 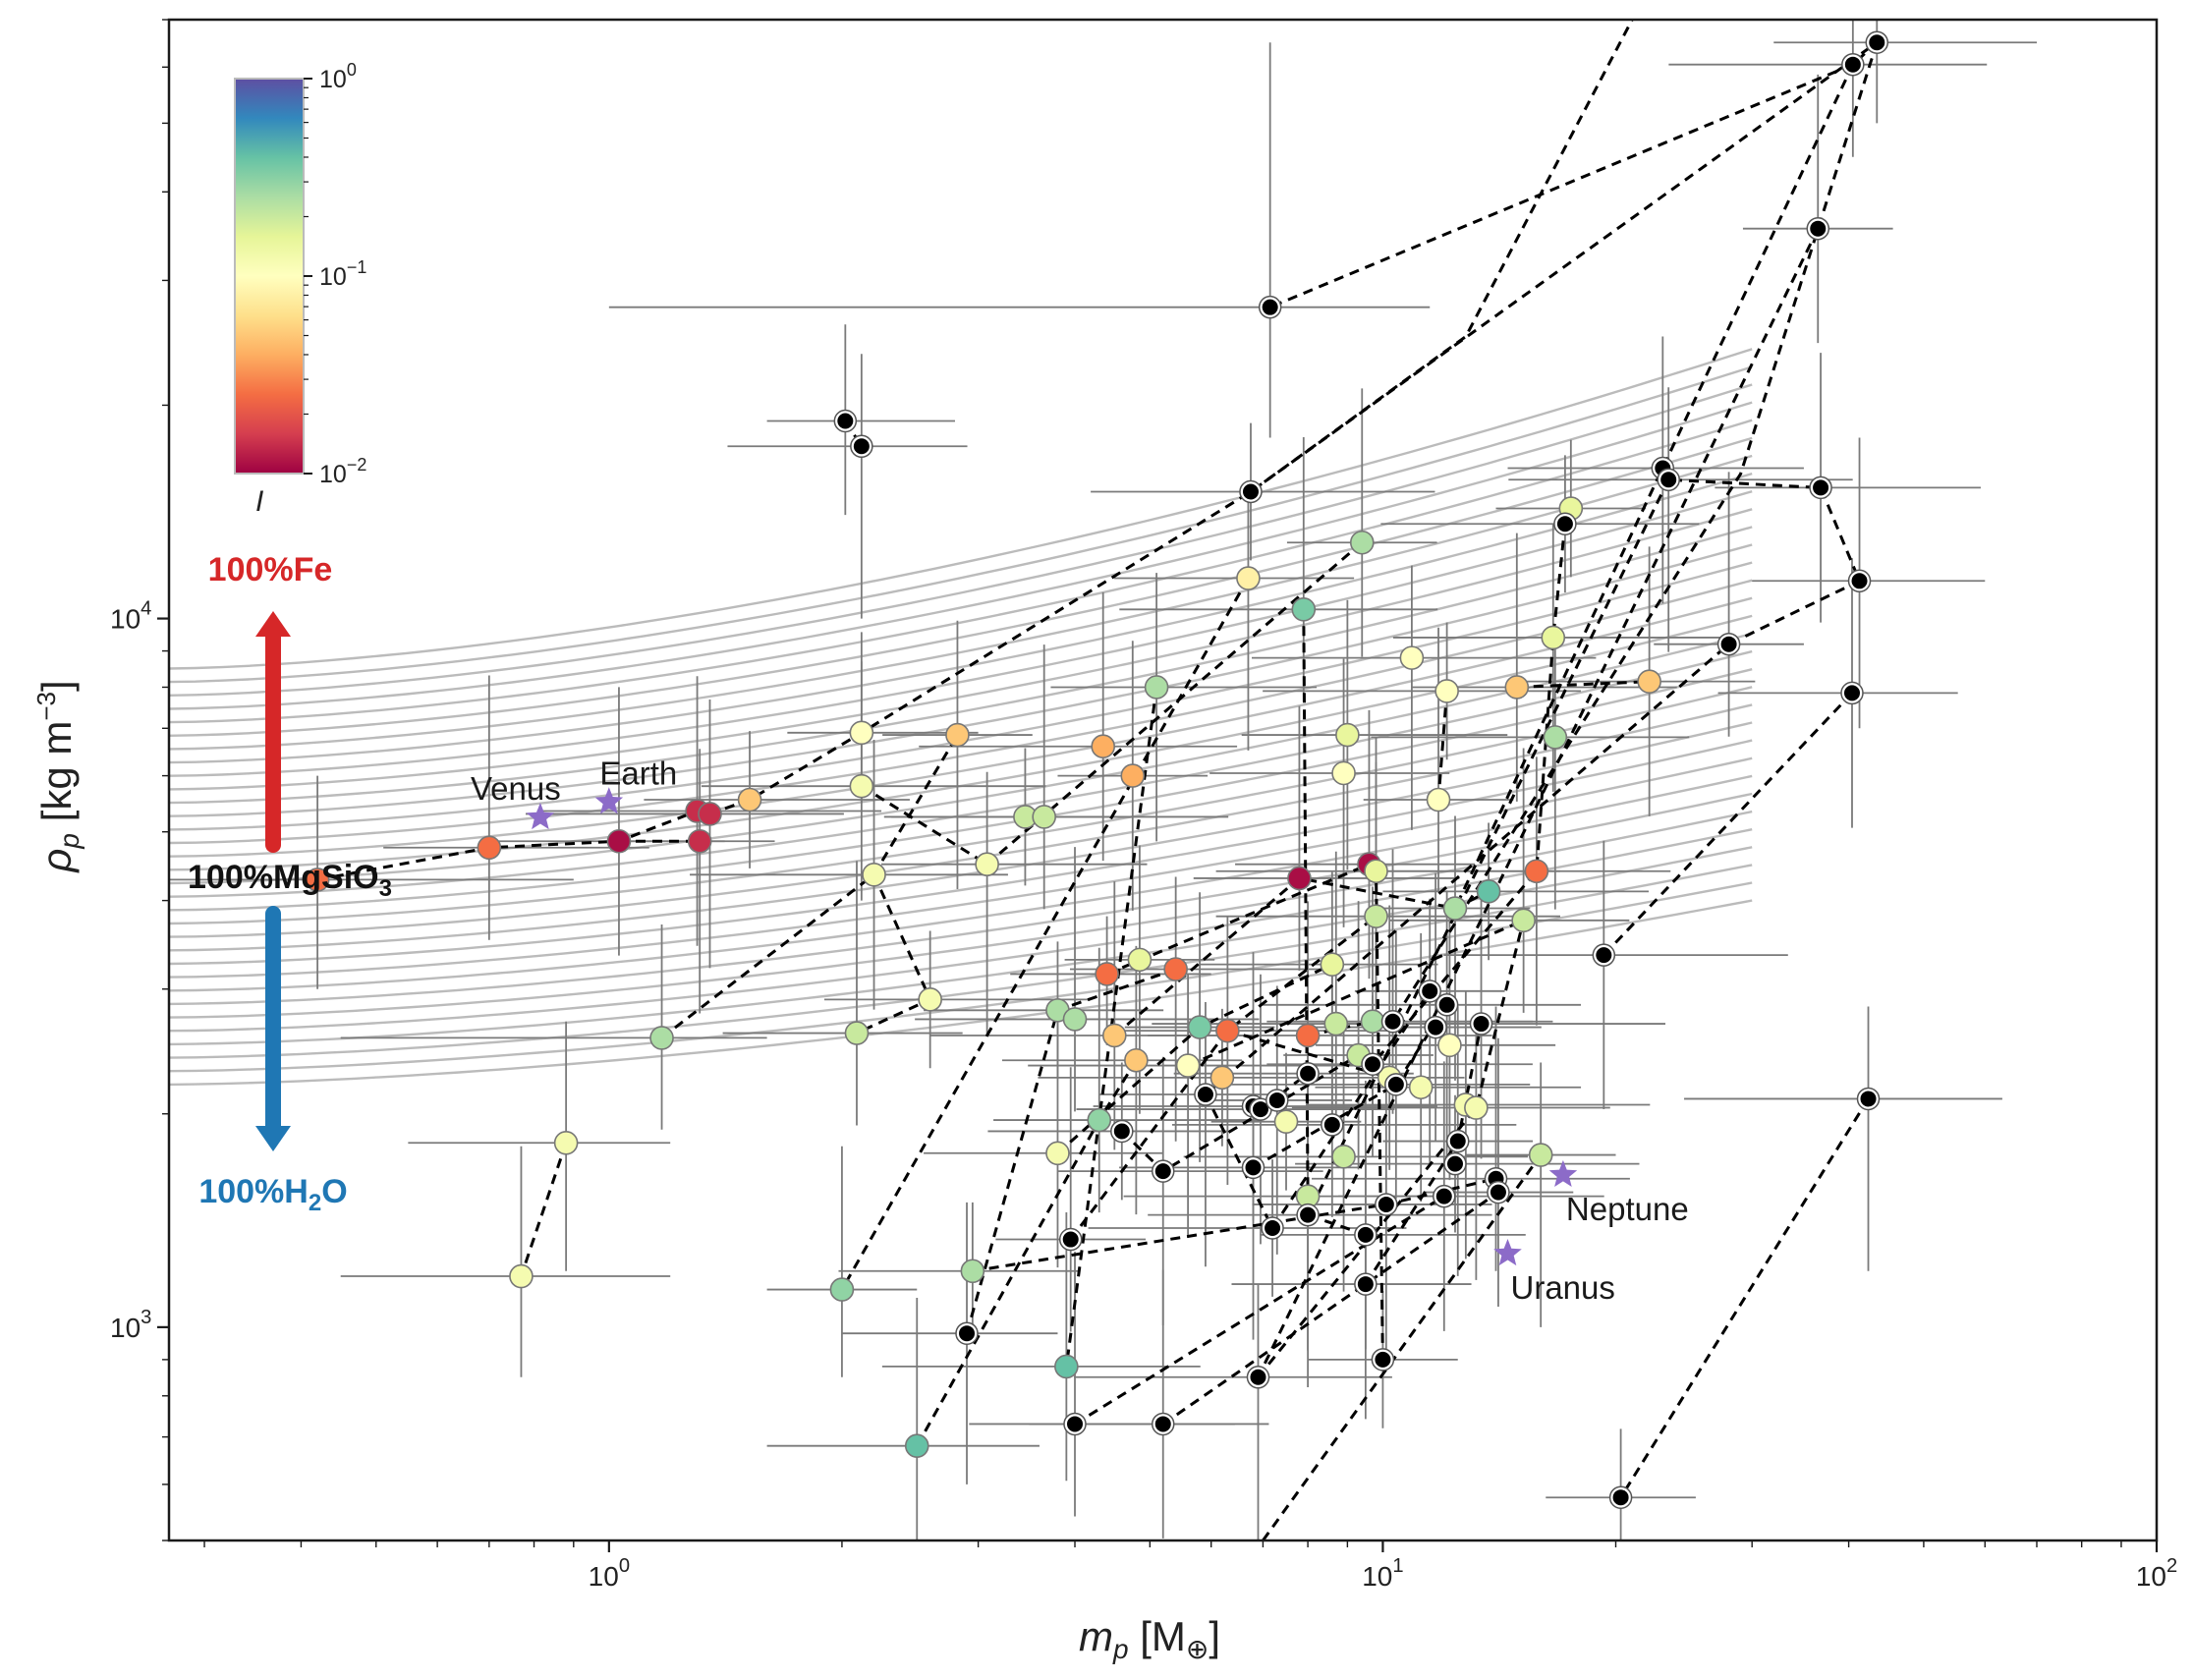 What do you see at coordinates (273, 1194) in the screenshot?
I see `h2o-label: 100%H2O` at bounding box center [273, 1194].